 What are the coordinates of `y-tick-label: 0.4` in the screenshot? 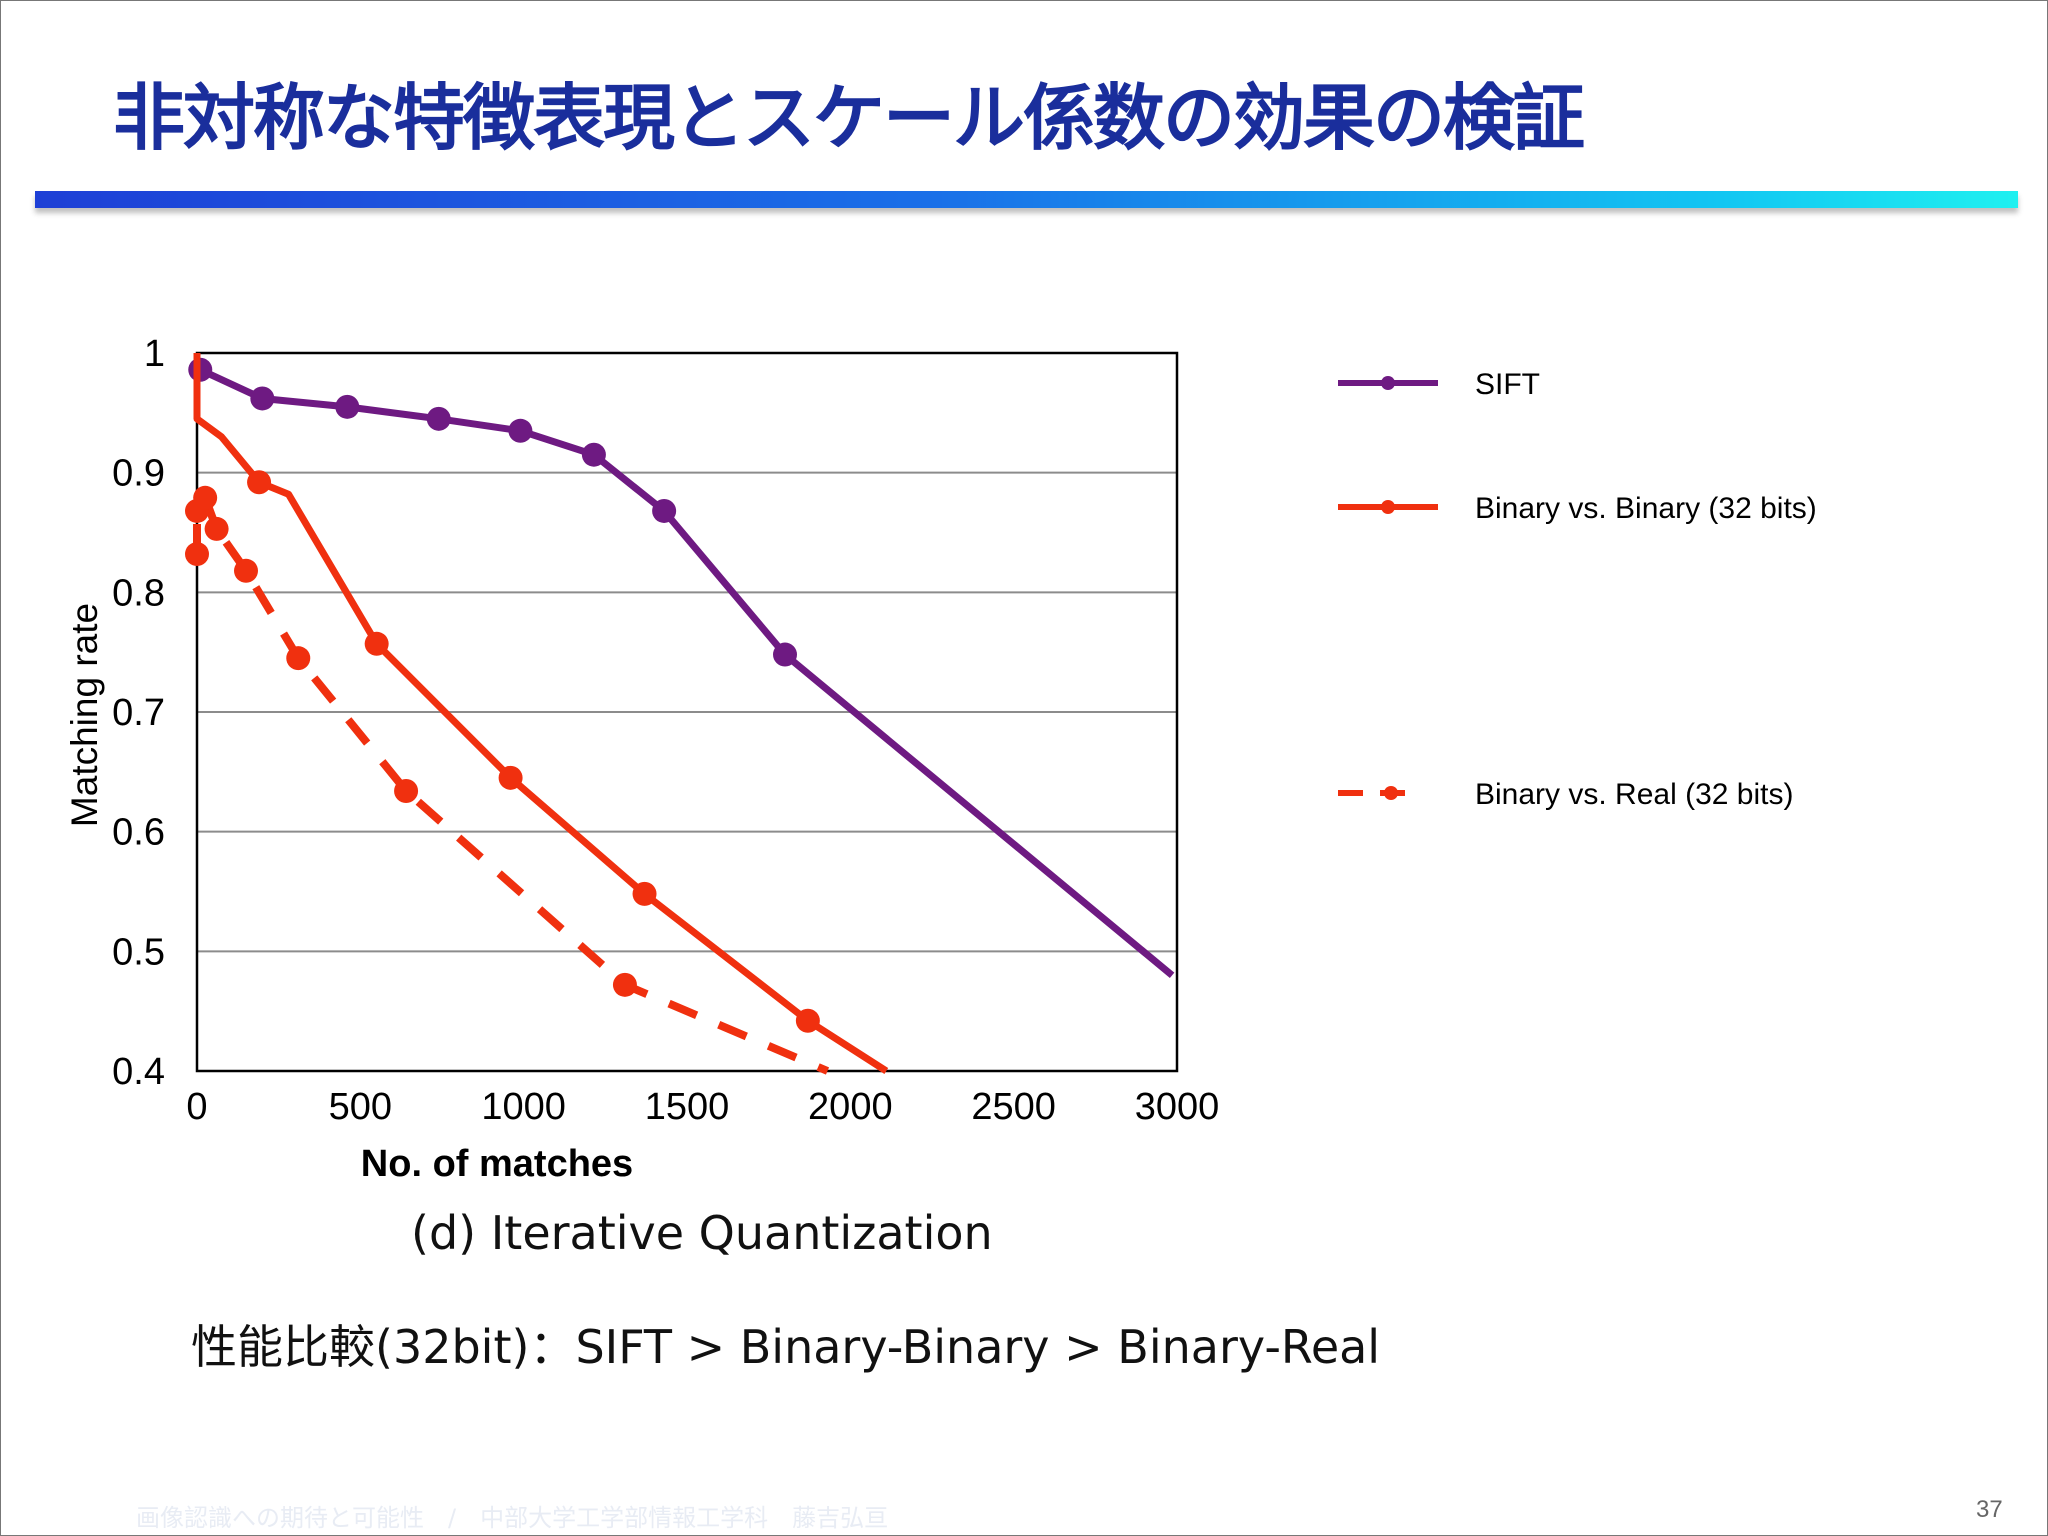 It's located at (138, 1072).